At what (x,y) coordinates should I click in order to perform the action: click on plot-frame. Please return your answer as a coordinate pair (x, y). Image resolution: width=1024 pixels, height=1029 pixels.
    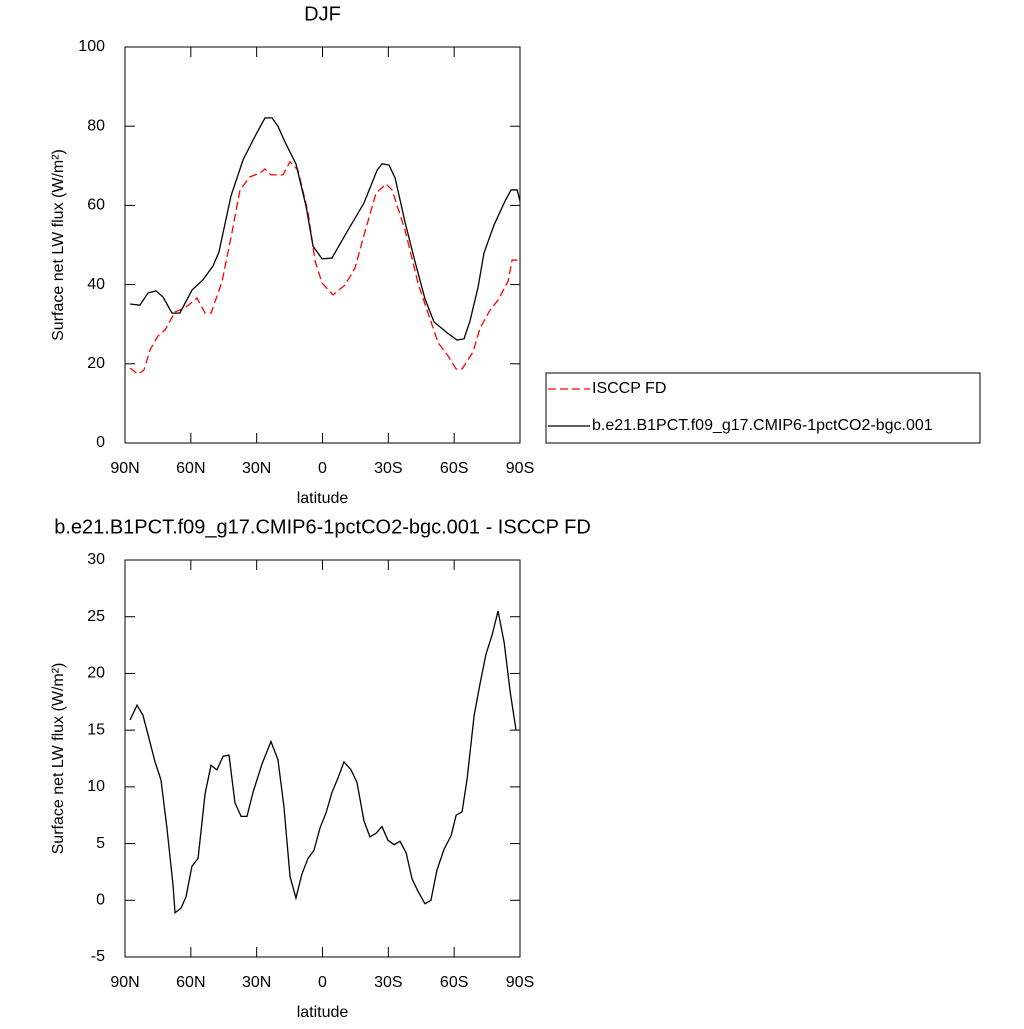
    Looking at the image, I should click on (322, 245).